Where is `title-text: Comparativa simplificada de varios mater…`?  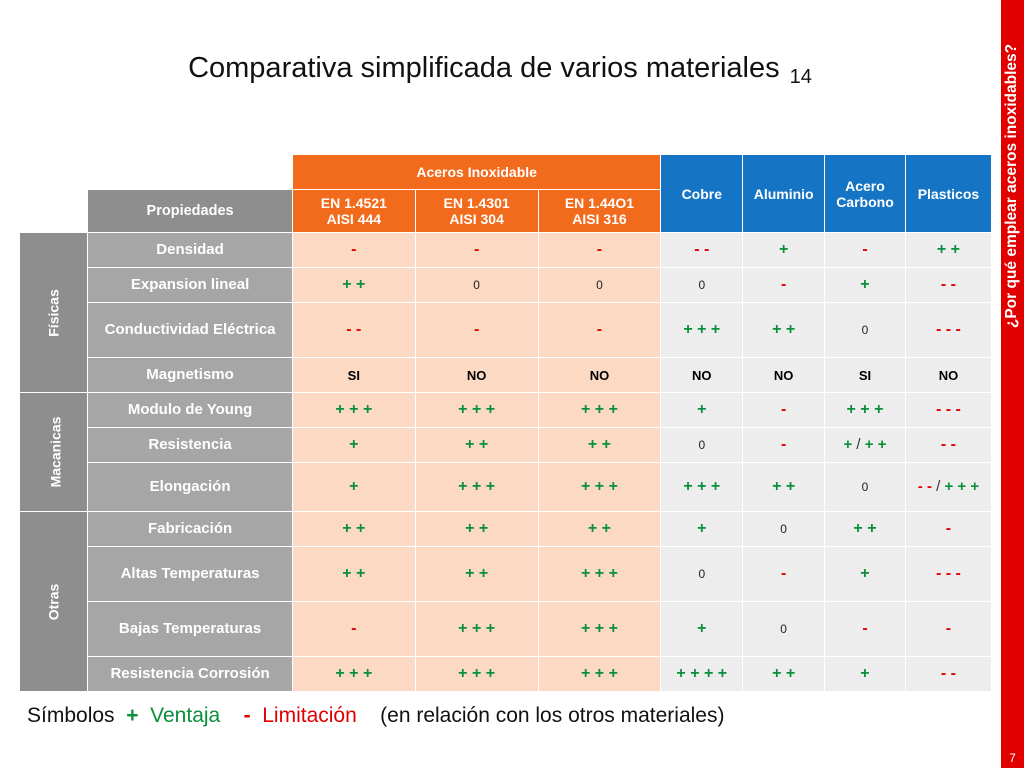 title-text: Comparativa simplificada de varios mater… is located at coordinates (484, 68).